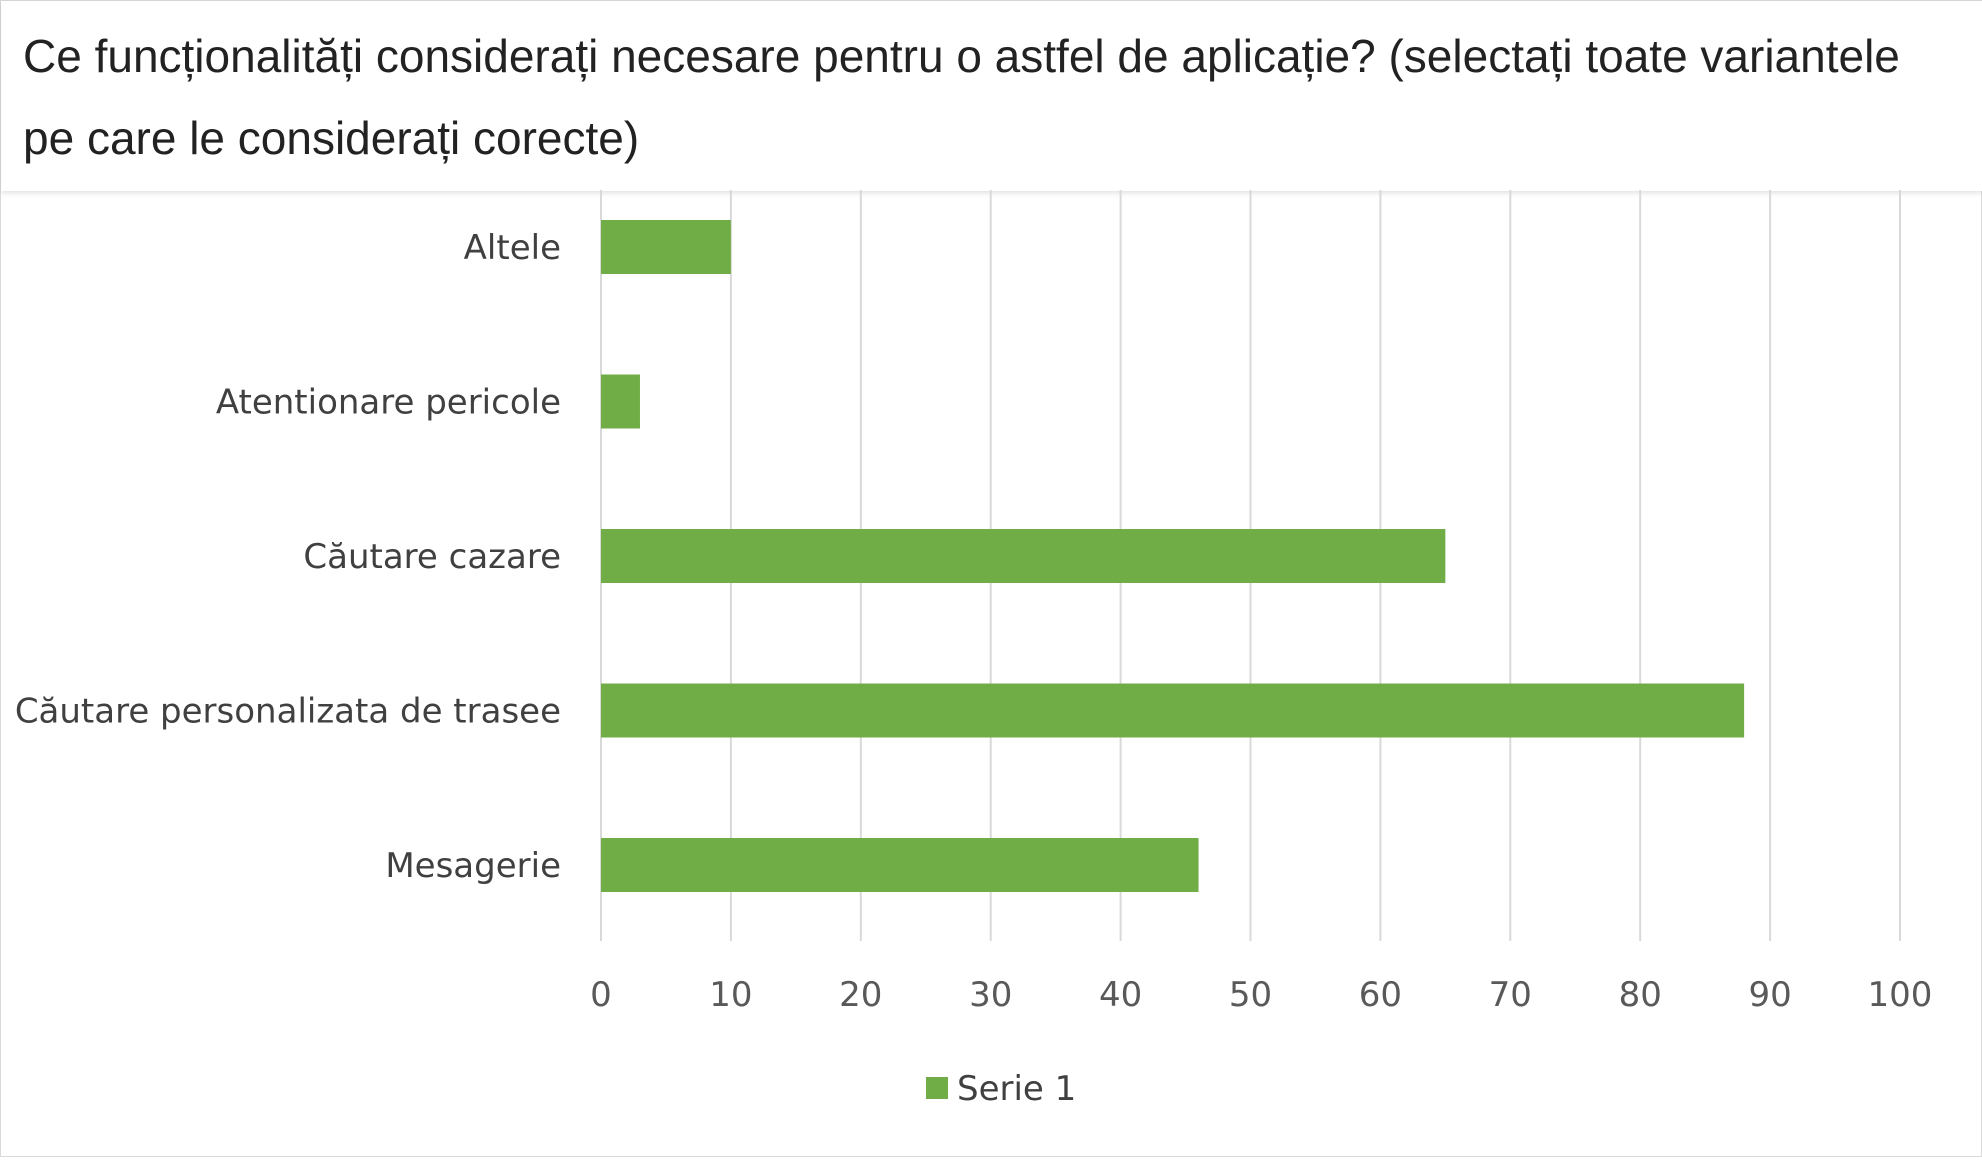 Image resolution: width=1982 pixels, height=1162 pixels. What do you see at coordinates (1016, 1089) in the screenshot?
I see `legend-label-serie-1: Serie 1` at bounding box center [1016, 1089].